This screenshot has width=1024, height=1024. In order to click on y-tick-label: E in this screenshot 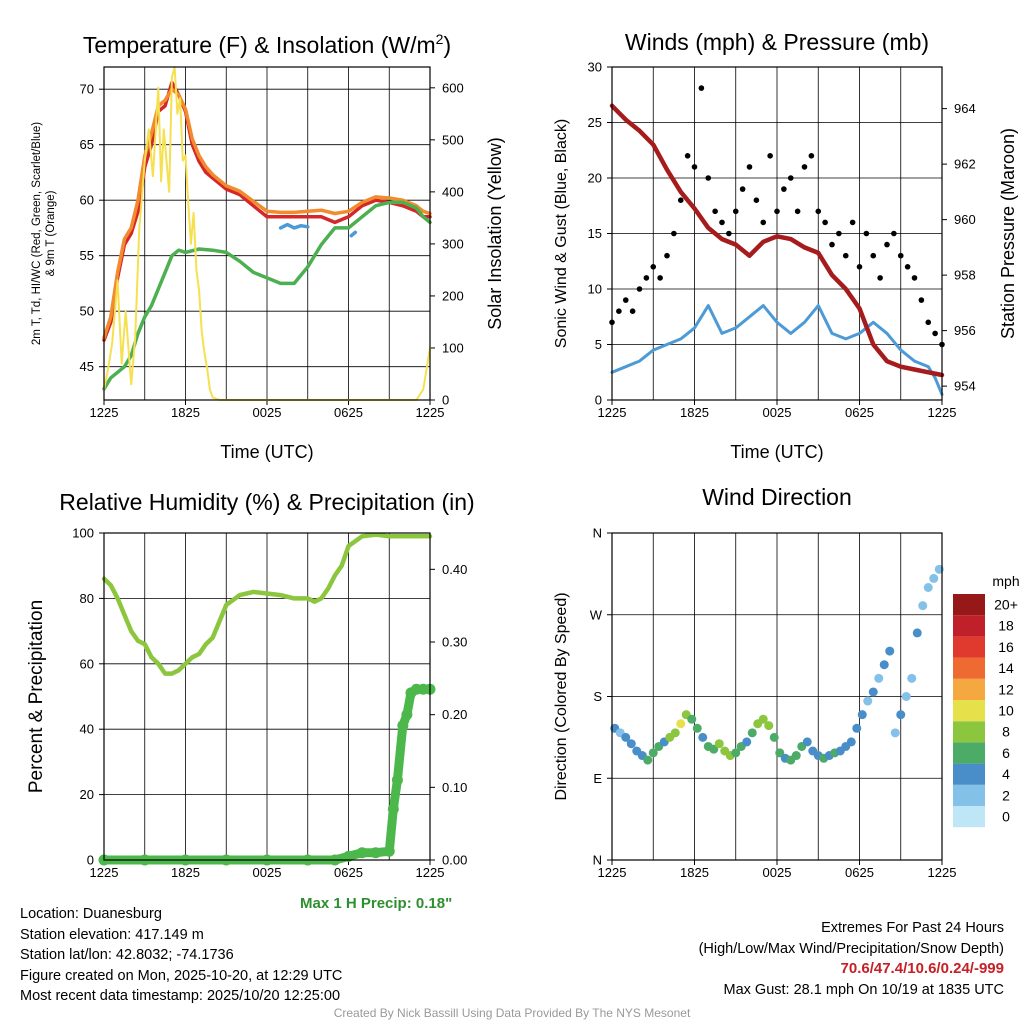, I will do `click(597, 778)`.